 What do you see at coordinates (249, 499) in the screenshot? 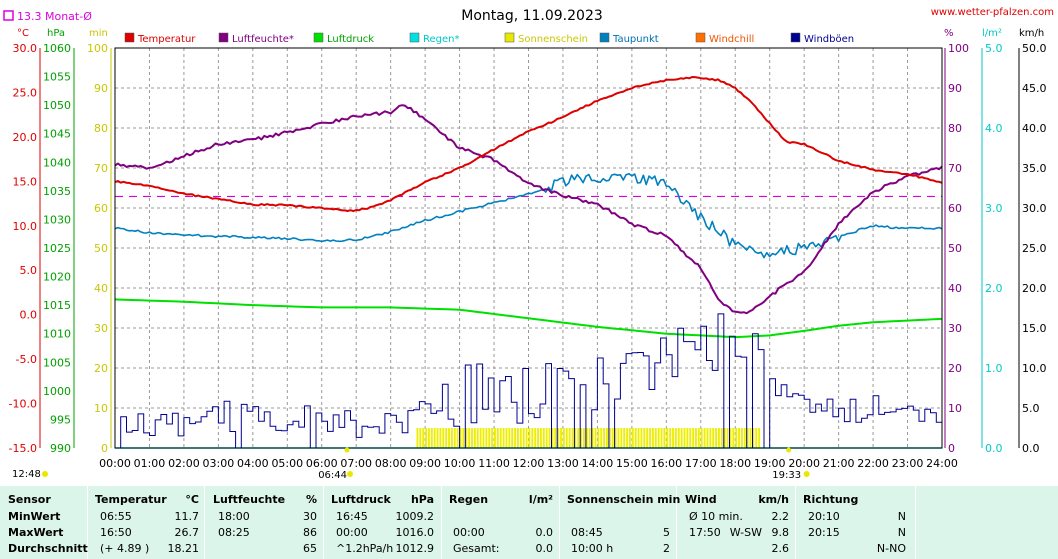
I see `table-header: Luftfeuchte` at bounding box center [249, 499].